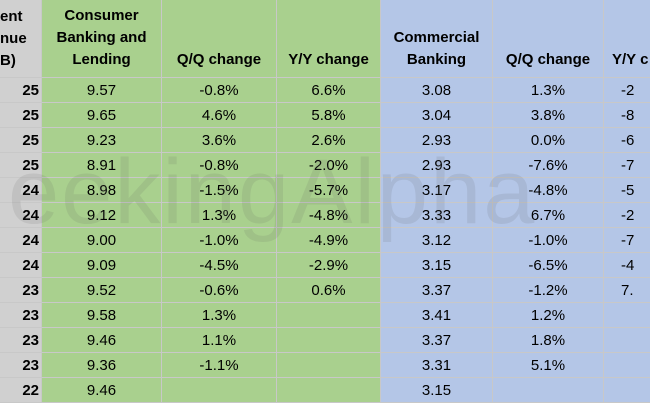  What do you see at coordinates (219, 115) in the screenshot?
I see `cell: 4.6%` at bounding box center [219, 115].